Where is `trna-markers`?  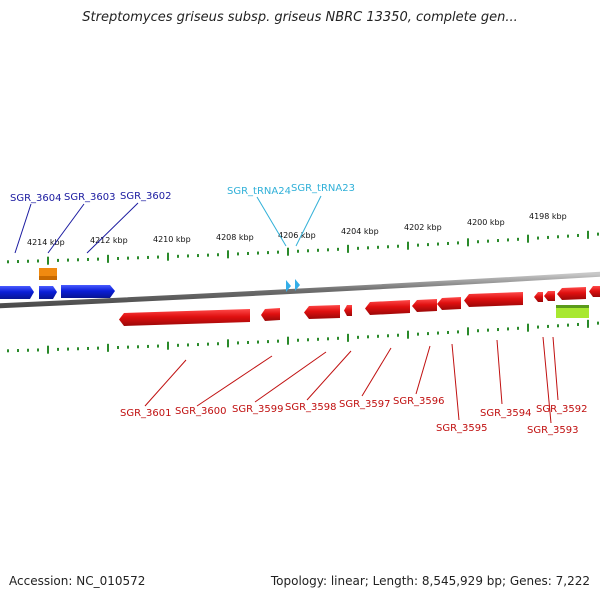
trna-markers is located at coordinates (293, 285).